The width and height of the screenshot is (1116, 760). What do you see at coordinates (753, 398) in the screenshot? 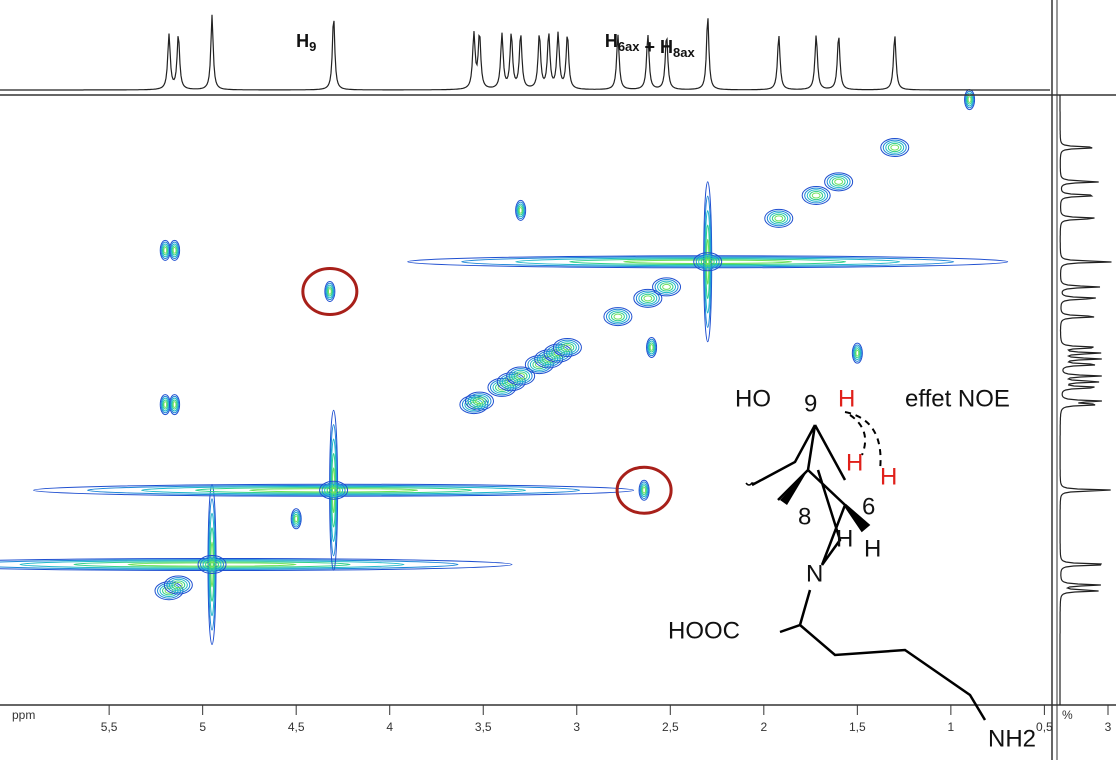
I see `atom-label: HO` at bounding box center [753, 398].